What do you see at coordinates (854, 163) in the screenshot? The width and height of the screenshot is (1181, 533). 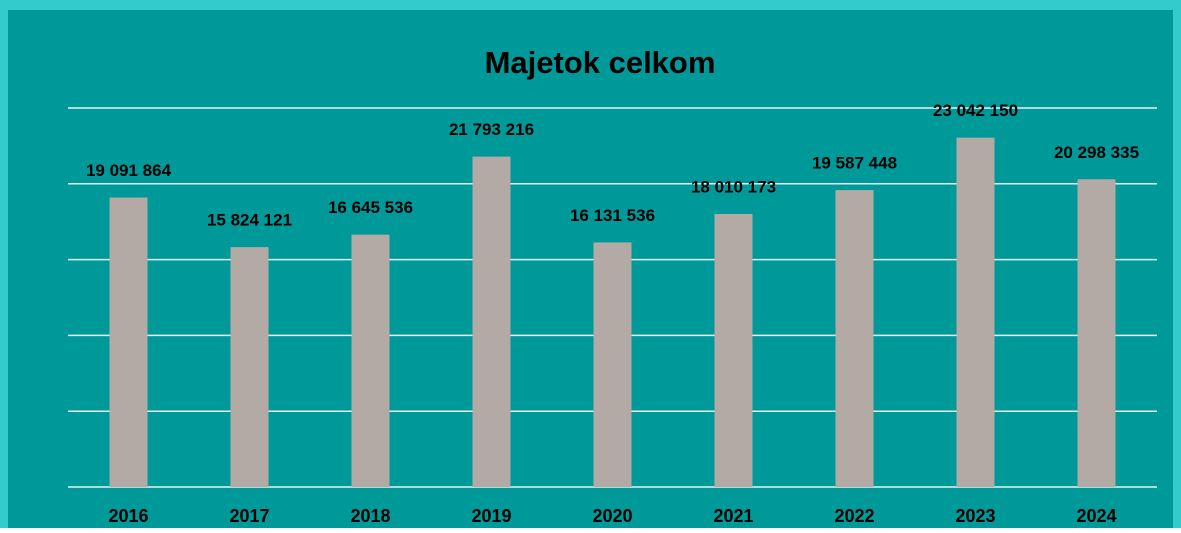 I see `data-label: 19 587 448` at bounding box center [854, 163].